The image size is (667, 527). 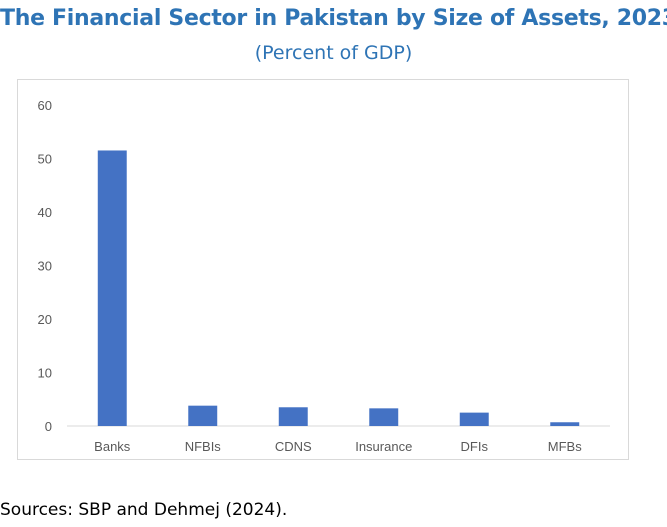 What do you see at coordinates (384, 417) in the screenshot?
I see `bar-insurance` at bounding box center [384, 417].